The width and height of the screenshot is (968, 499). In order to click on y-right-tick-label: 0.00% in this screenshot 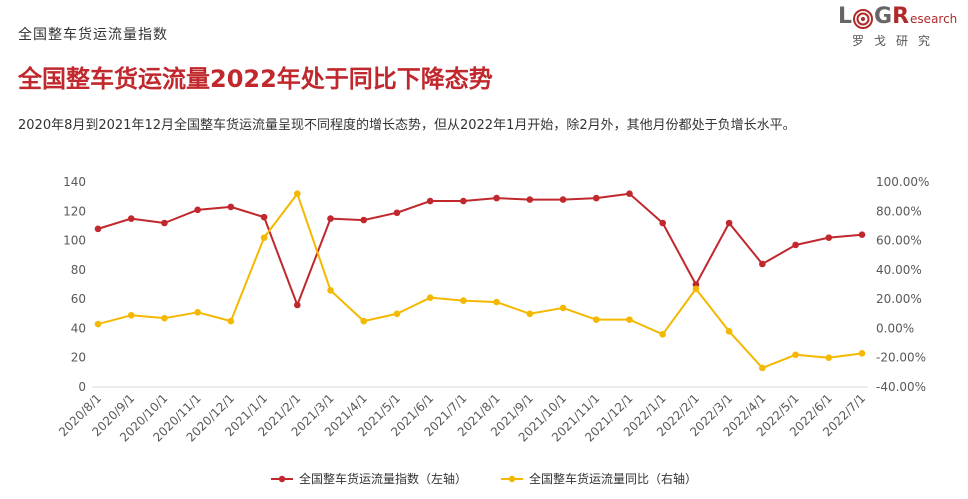, I will do `click(895, 328)`.